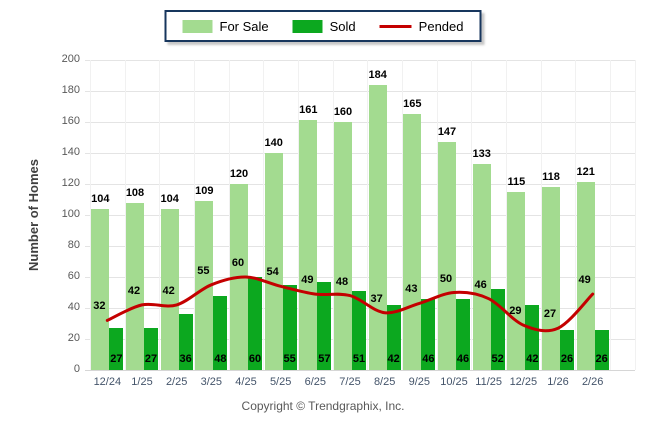  I want to click on bar-for-sale-10/25, so click(447, 256).